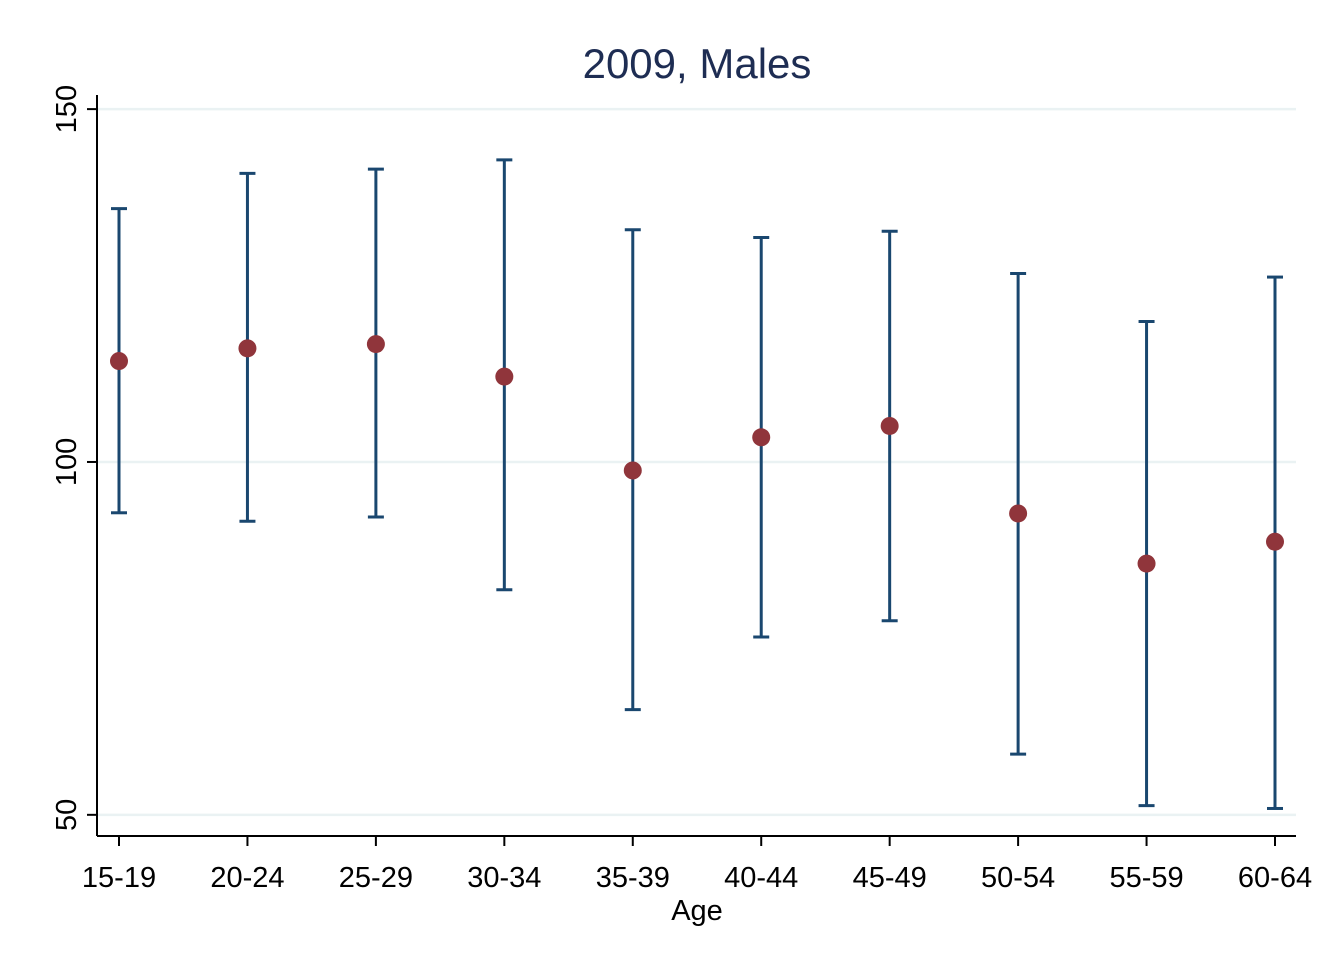 The image size is (1331, 968). Describe the element at coordinates (247, 878) in the screenshot. I see `x-tick-label: 20-24` at that location.